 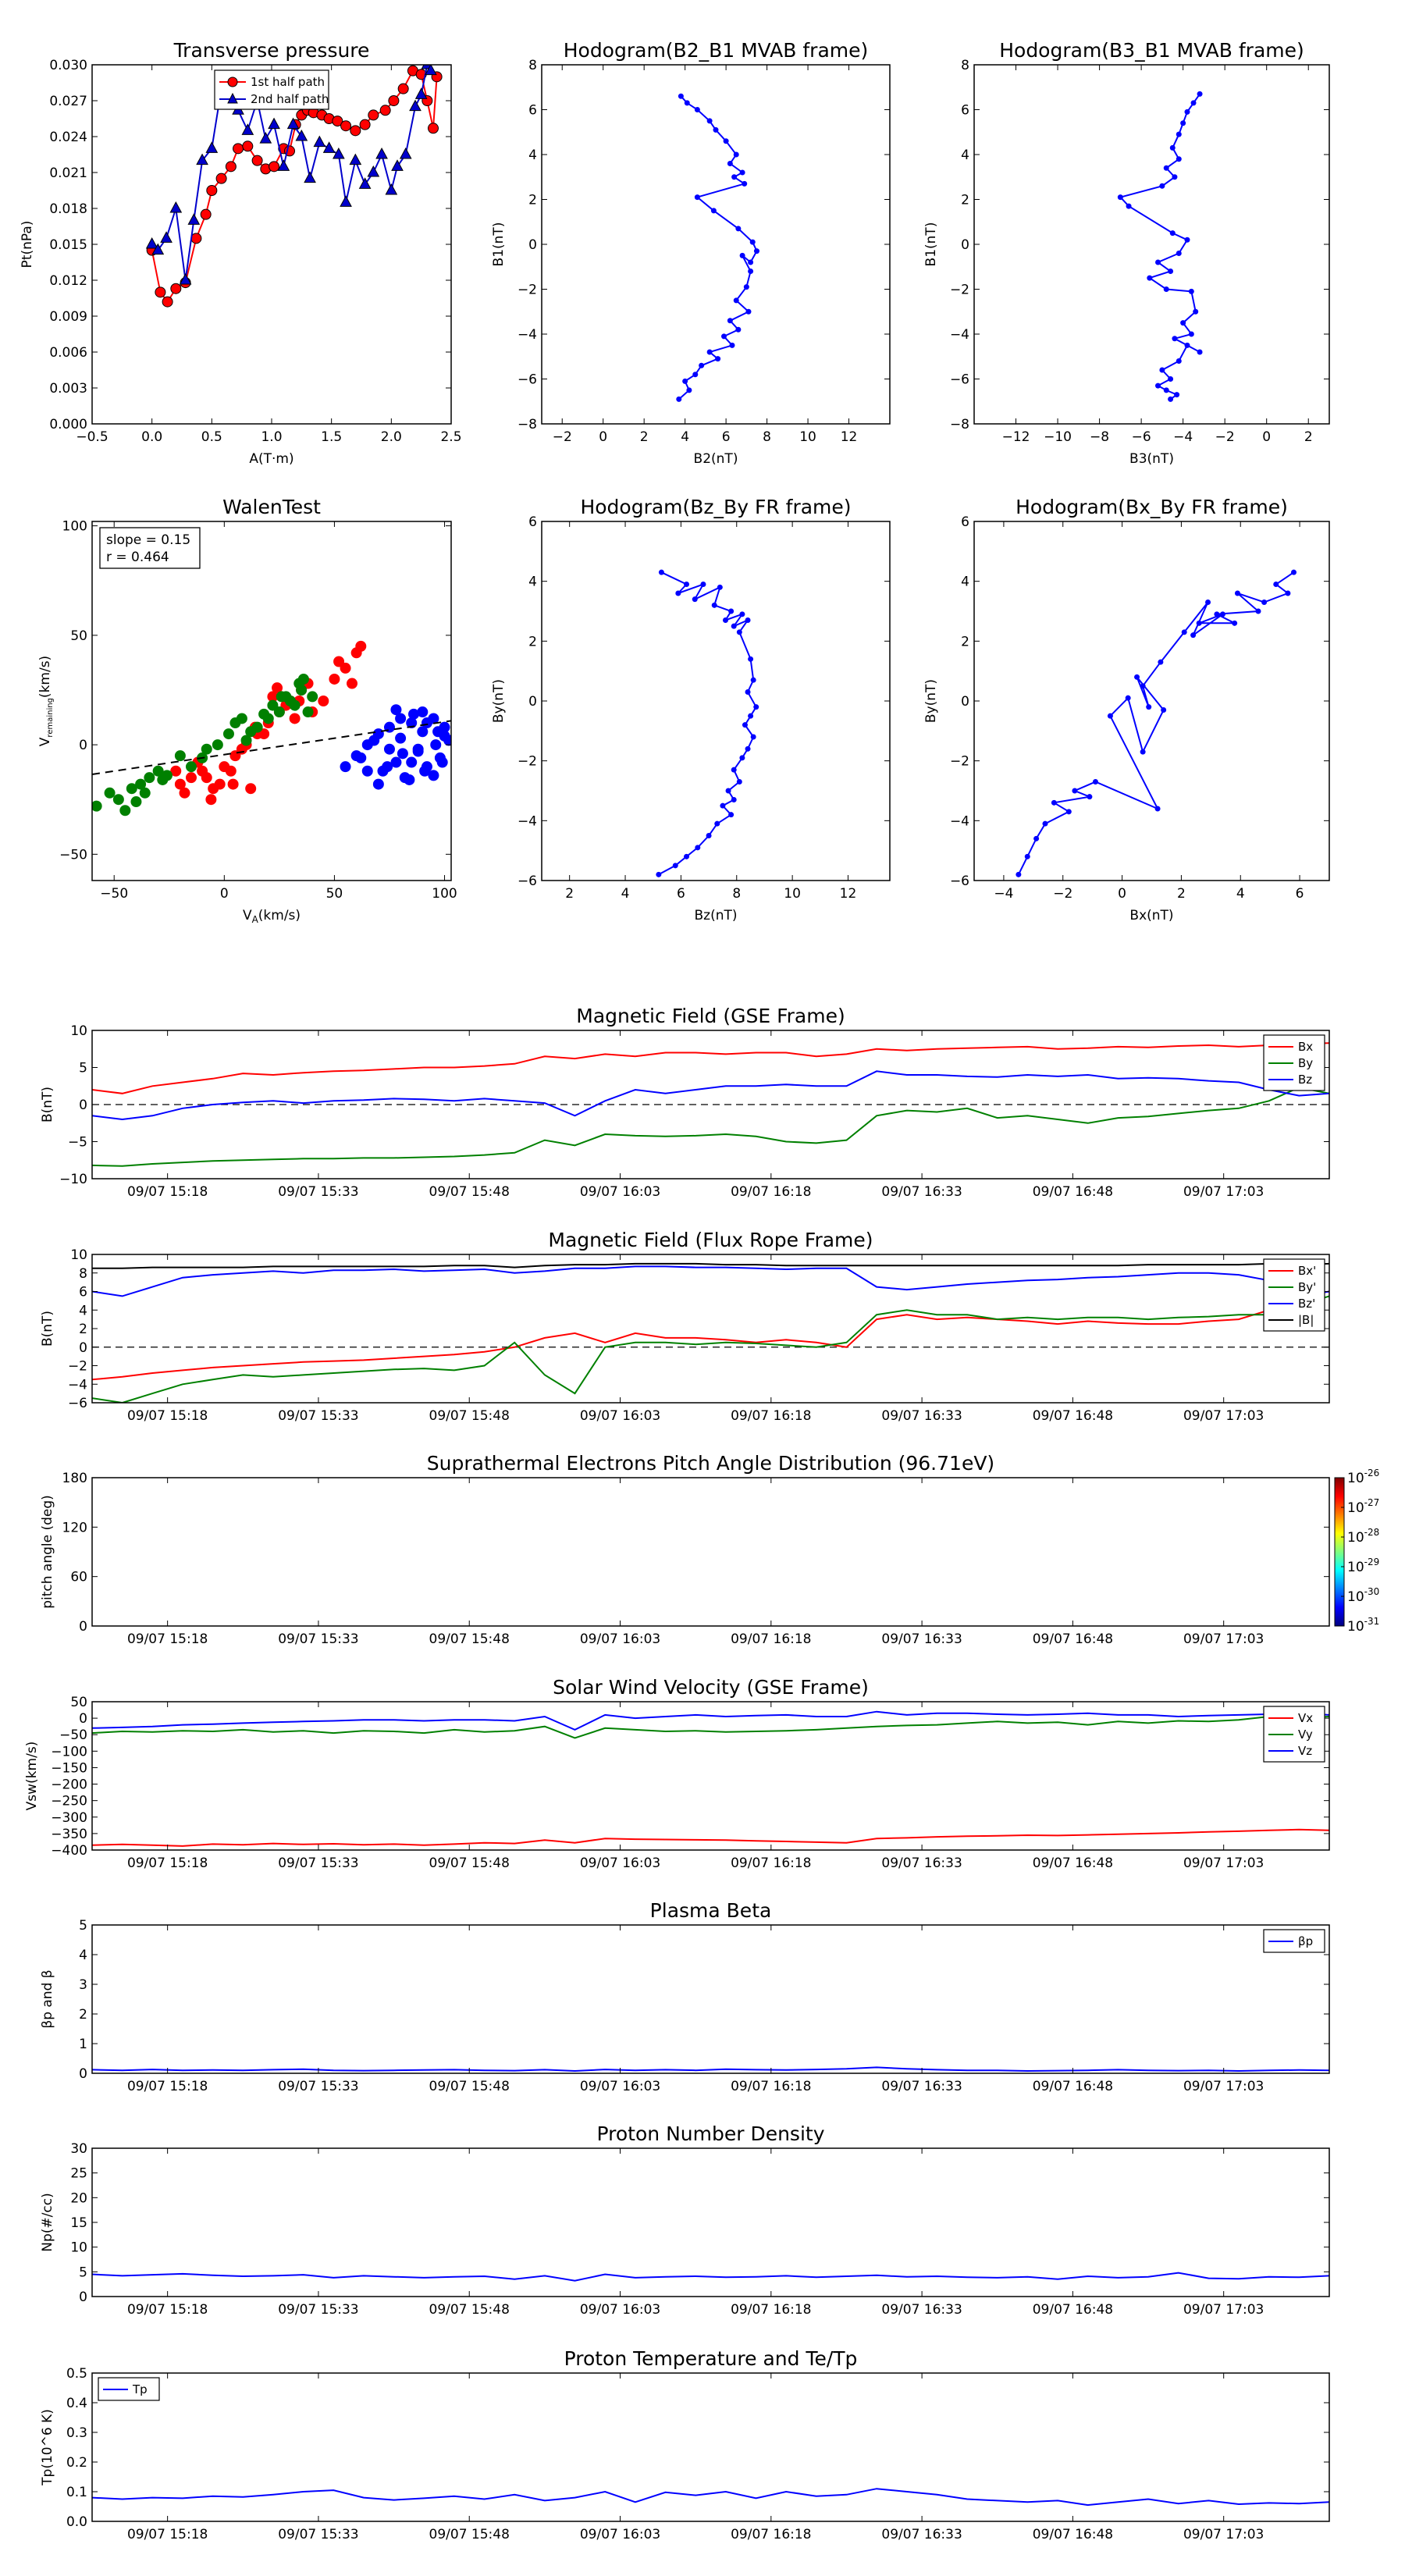 What do you see at coordinates (1151, 51) in the screenshot?
I see `chart-title: Hodogram(B3_B1 MVAB frame)` at bounding box center [1151, 51].